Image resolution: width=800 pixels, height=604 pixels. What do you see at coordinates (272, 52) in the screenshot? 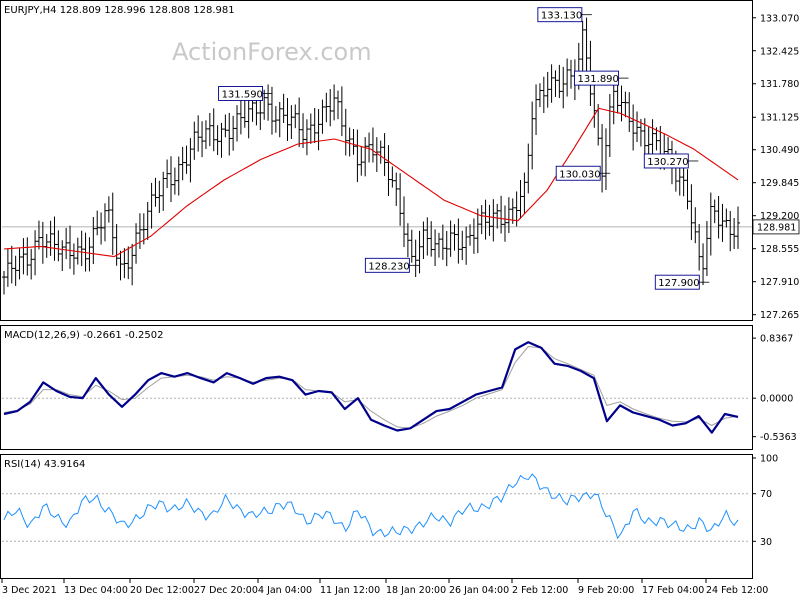
I see `watermark: ActionForex.com` at bounding box center [272, 52].